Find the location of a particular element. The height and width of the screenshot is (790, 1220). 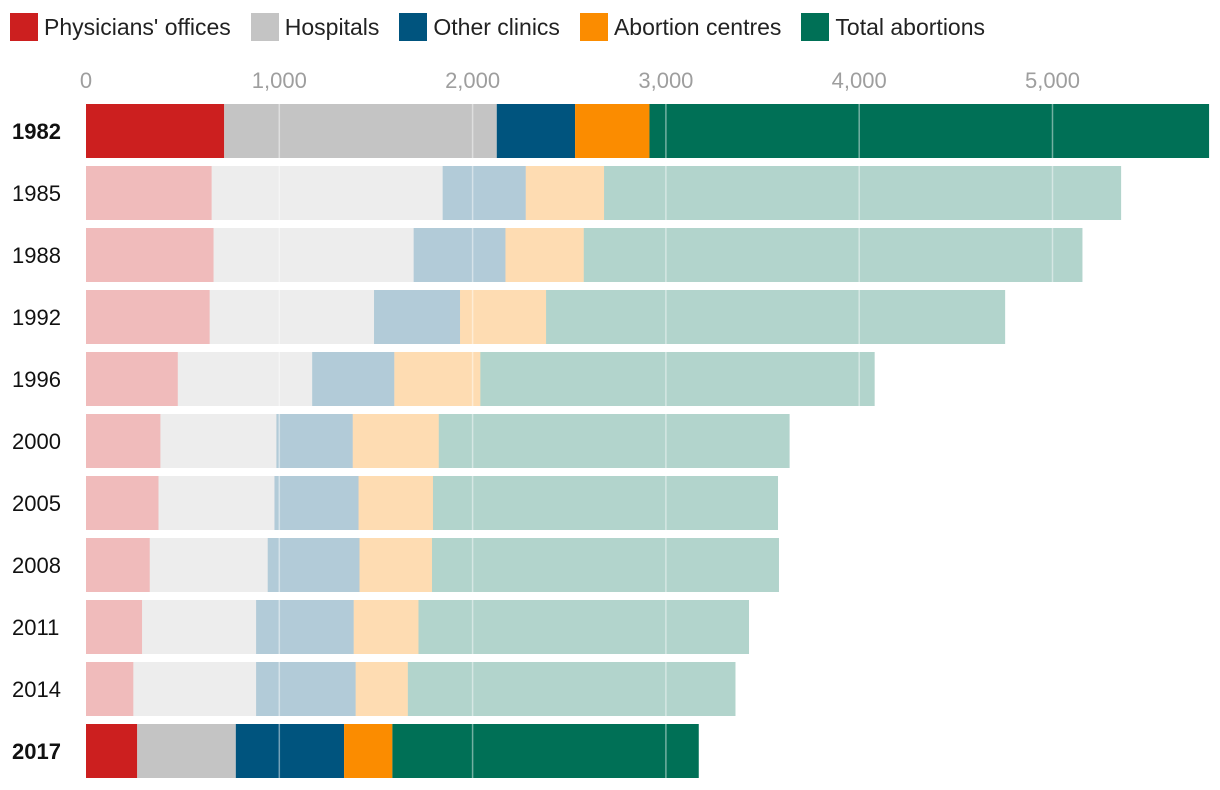

bar-segment-1985-hospitals is located at coordinates (327, 193).